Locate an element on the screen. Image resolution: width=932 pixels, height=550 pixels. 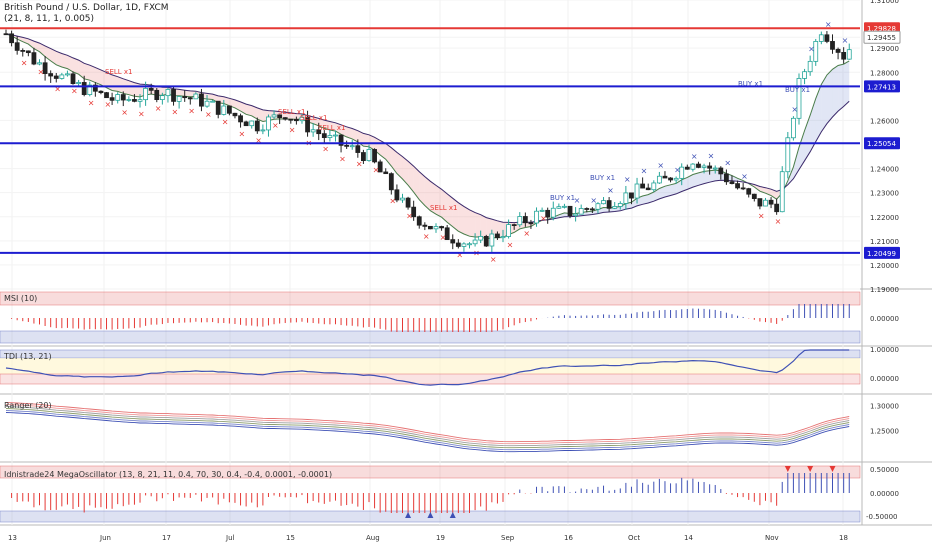
time-axis-label: Aug is located at coordinates (373, 538).